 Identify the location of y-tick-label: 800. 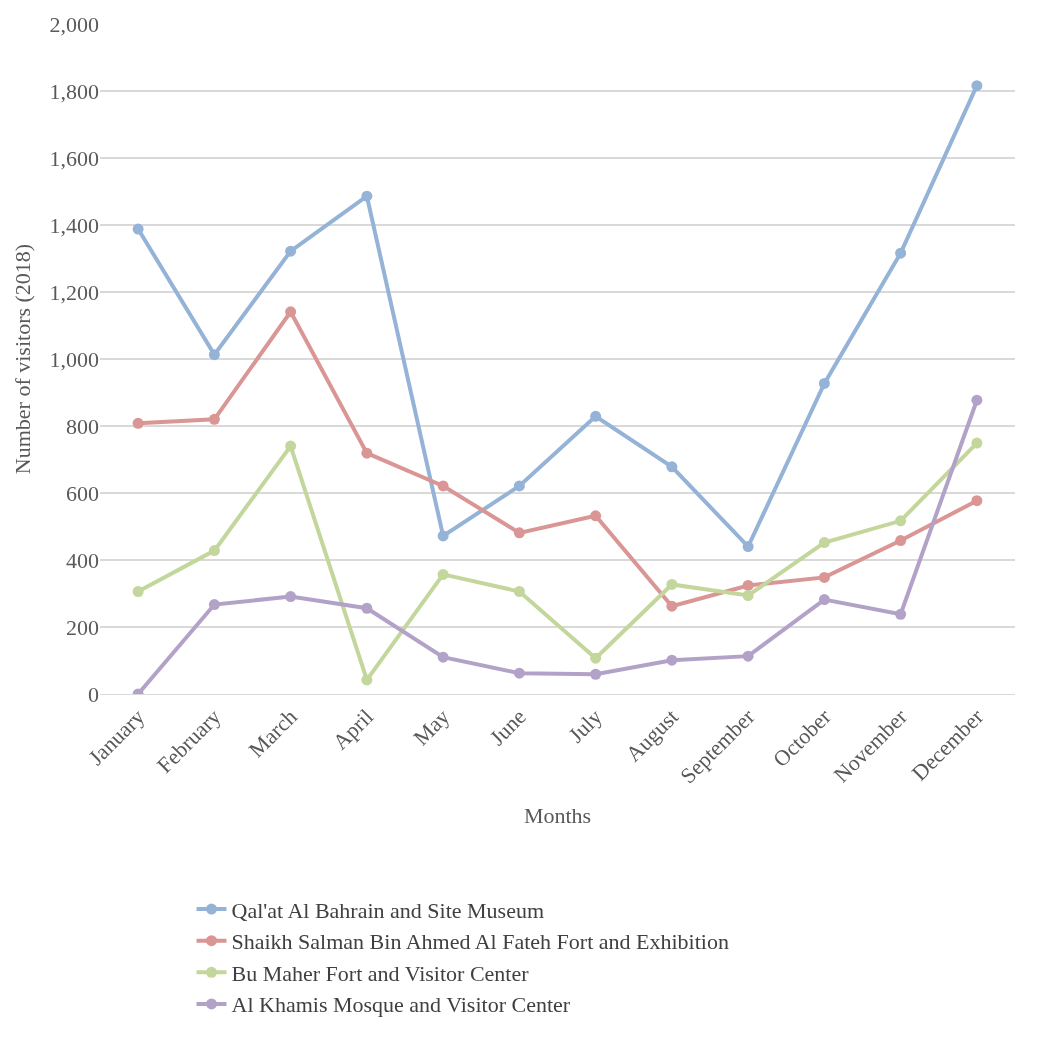
(82, 426).